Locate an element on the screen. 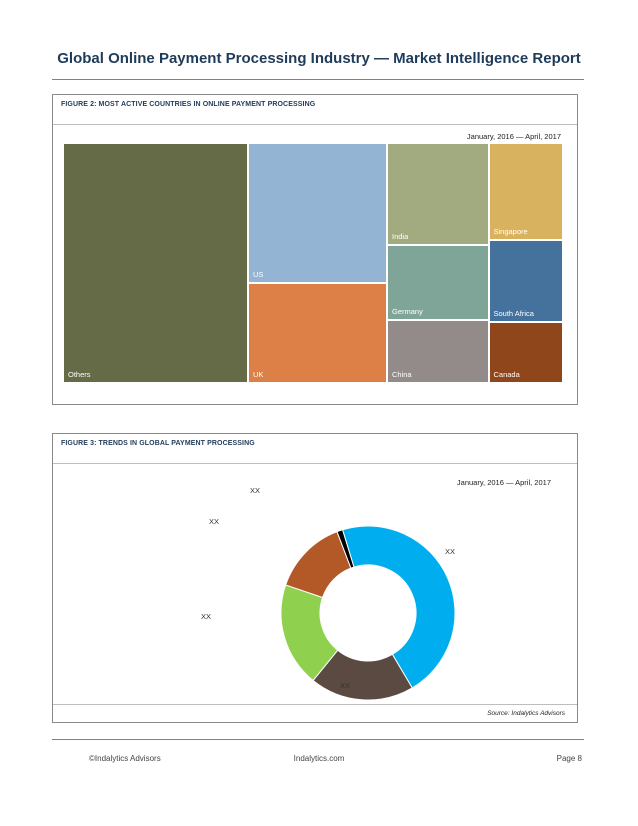  treemap-tile-canada: Canada is located at coordinates (525, 352).